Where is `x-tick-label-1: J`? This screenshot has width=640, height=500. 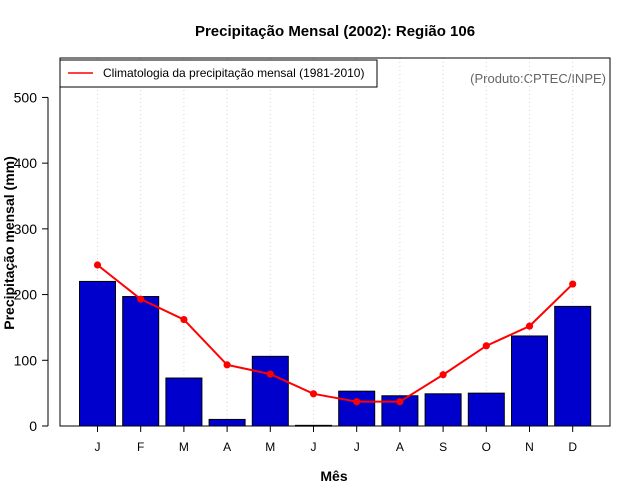 x-tick-label-1: J is located at coordinates (98, 447).